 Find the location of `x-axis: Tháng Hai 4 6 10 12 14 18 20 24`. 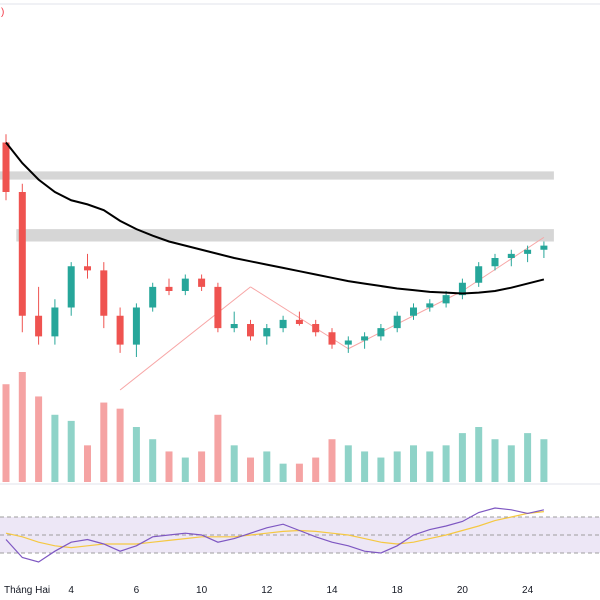

x-axis: Tháng Hai 4 6 10 12 14 18 20 24 is located at coordinates (269, 590).